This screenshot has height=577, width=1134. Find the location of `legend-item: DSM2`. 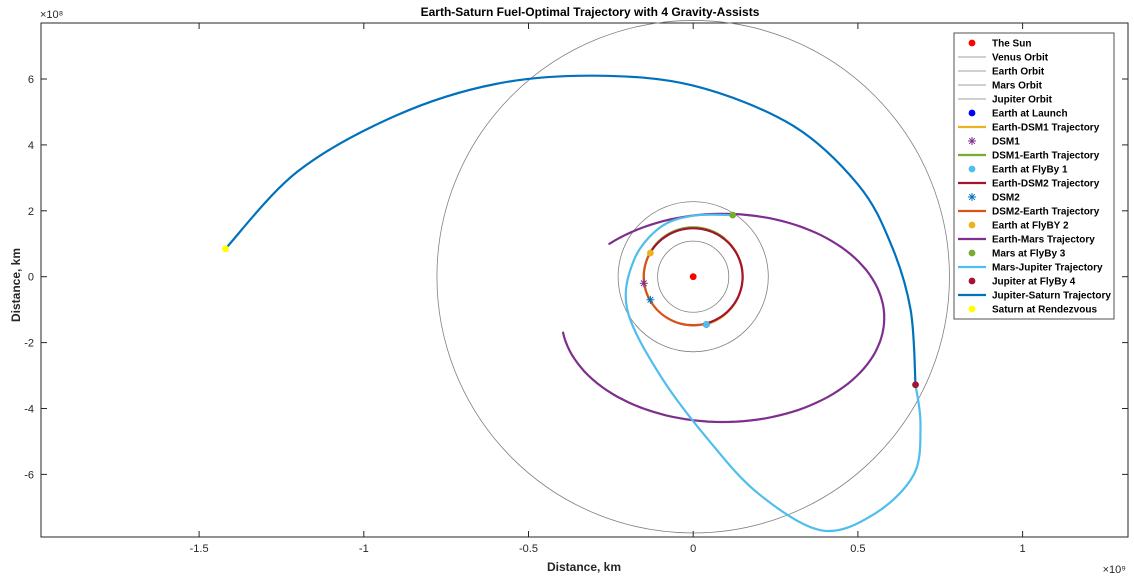

legend-item: DSM2 is located at coordinates (994, 198).